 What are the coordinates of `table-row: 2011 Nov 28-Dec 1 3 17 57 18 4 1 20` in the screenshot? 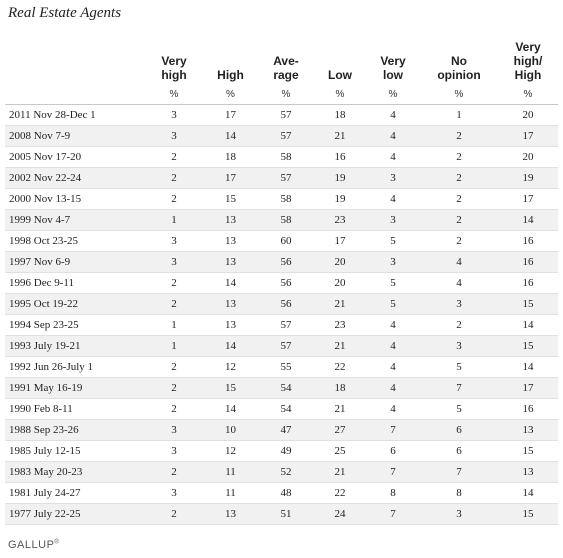 It's located at (281, 115).